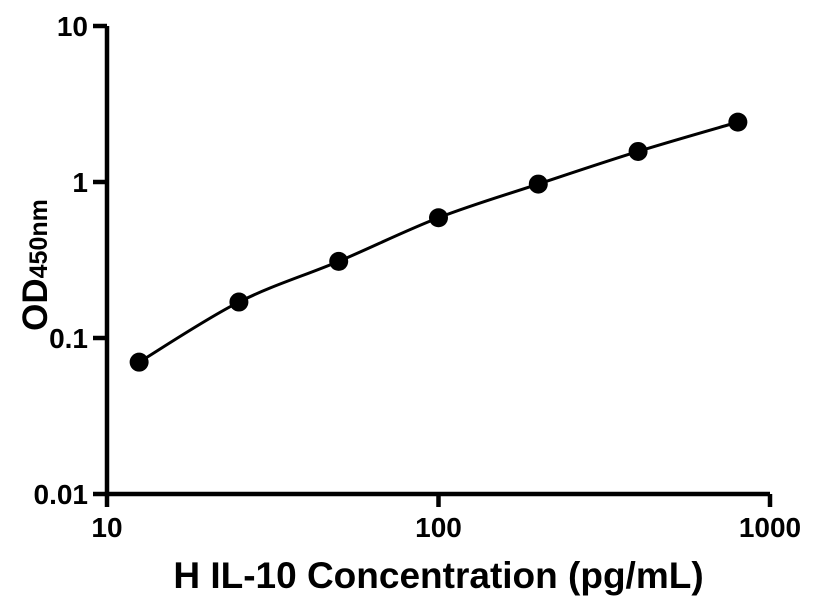 The image size is (816, 612). Describe the element at coordinates (438, 527) in the screenshot. I see `x-axis-tick-label: 100` at that location.